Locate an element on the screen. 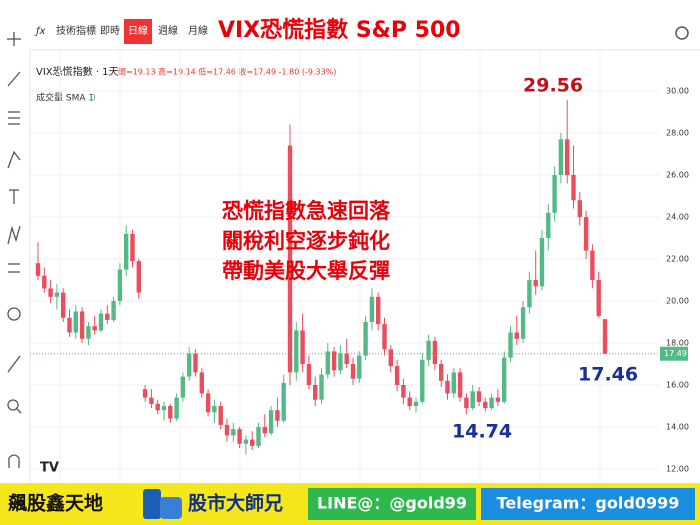  settings-icon is located at coordinates (682, 33).